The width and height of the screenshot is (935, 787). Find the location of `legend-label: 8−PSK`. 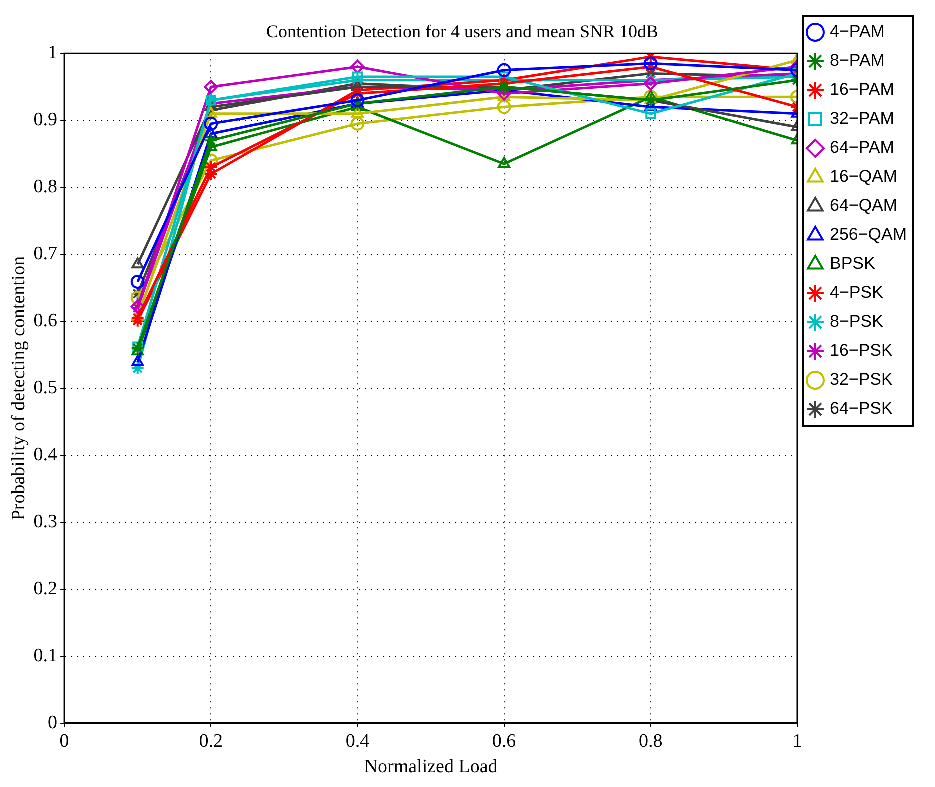

legend-label: 8−PSK is located at coordinates (857, 322).